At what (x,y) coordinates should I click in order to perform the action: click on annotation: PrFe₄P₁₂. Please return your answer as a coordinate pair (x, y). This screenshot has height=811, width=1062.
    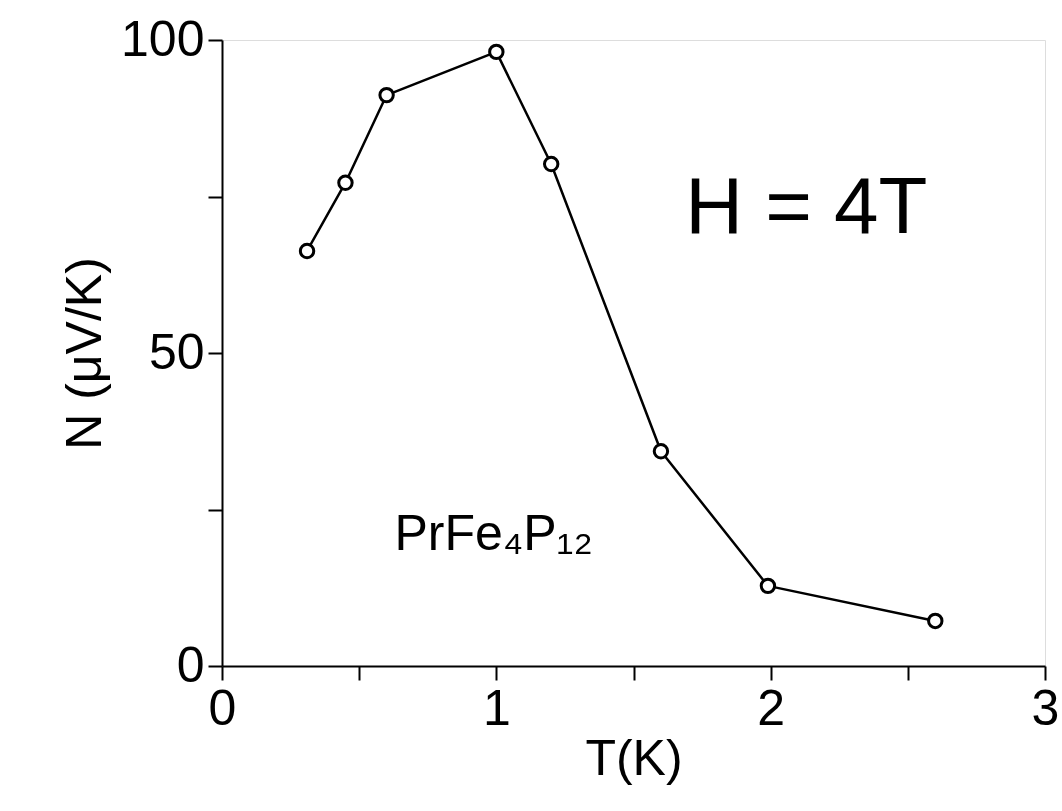
    Looking at the image, I should click on (493, 532).